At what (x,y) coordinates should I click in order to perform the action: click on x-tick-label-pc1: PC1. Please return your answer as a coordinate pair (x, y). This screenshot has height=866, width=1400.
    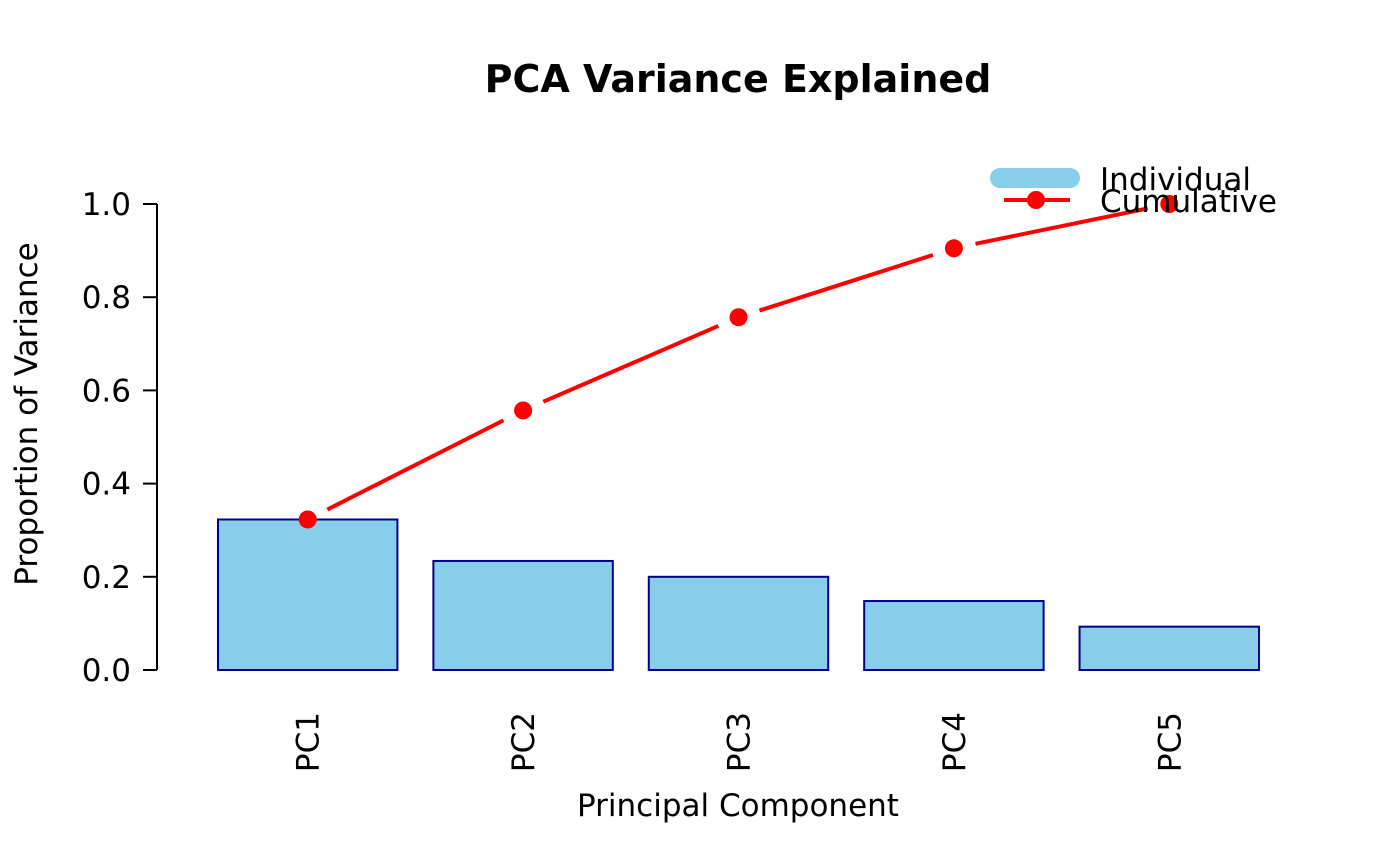
    Looking at the image, I should click on (309, 742).